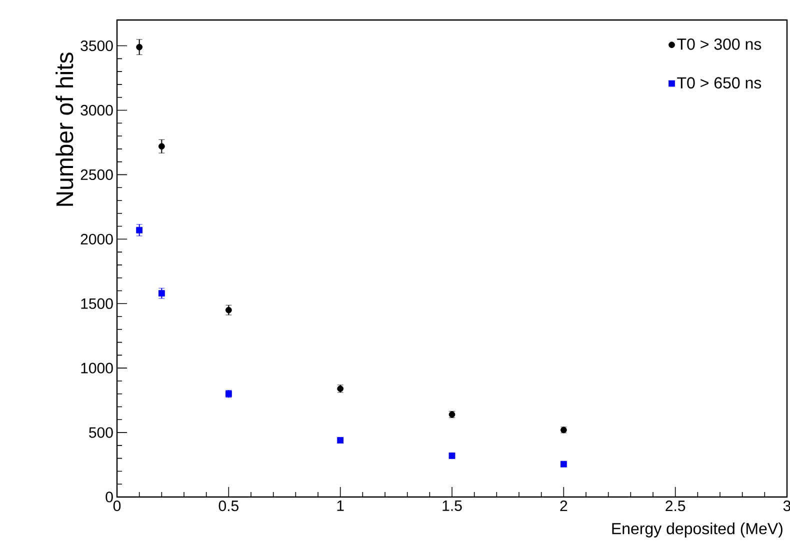  I want to click on x-tick-label: 0, so click(117, 506).